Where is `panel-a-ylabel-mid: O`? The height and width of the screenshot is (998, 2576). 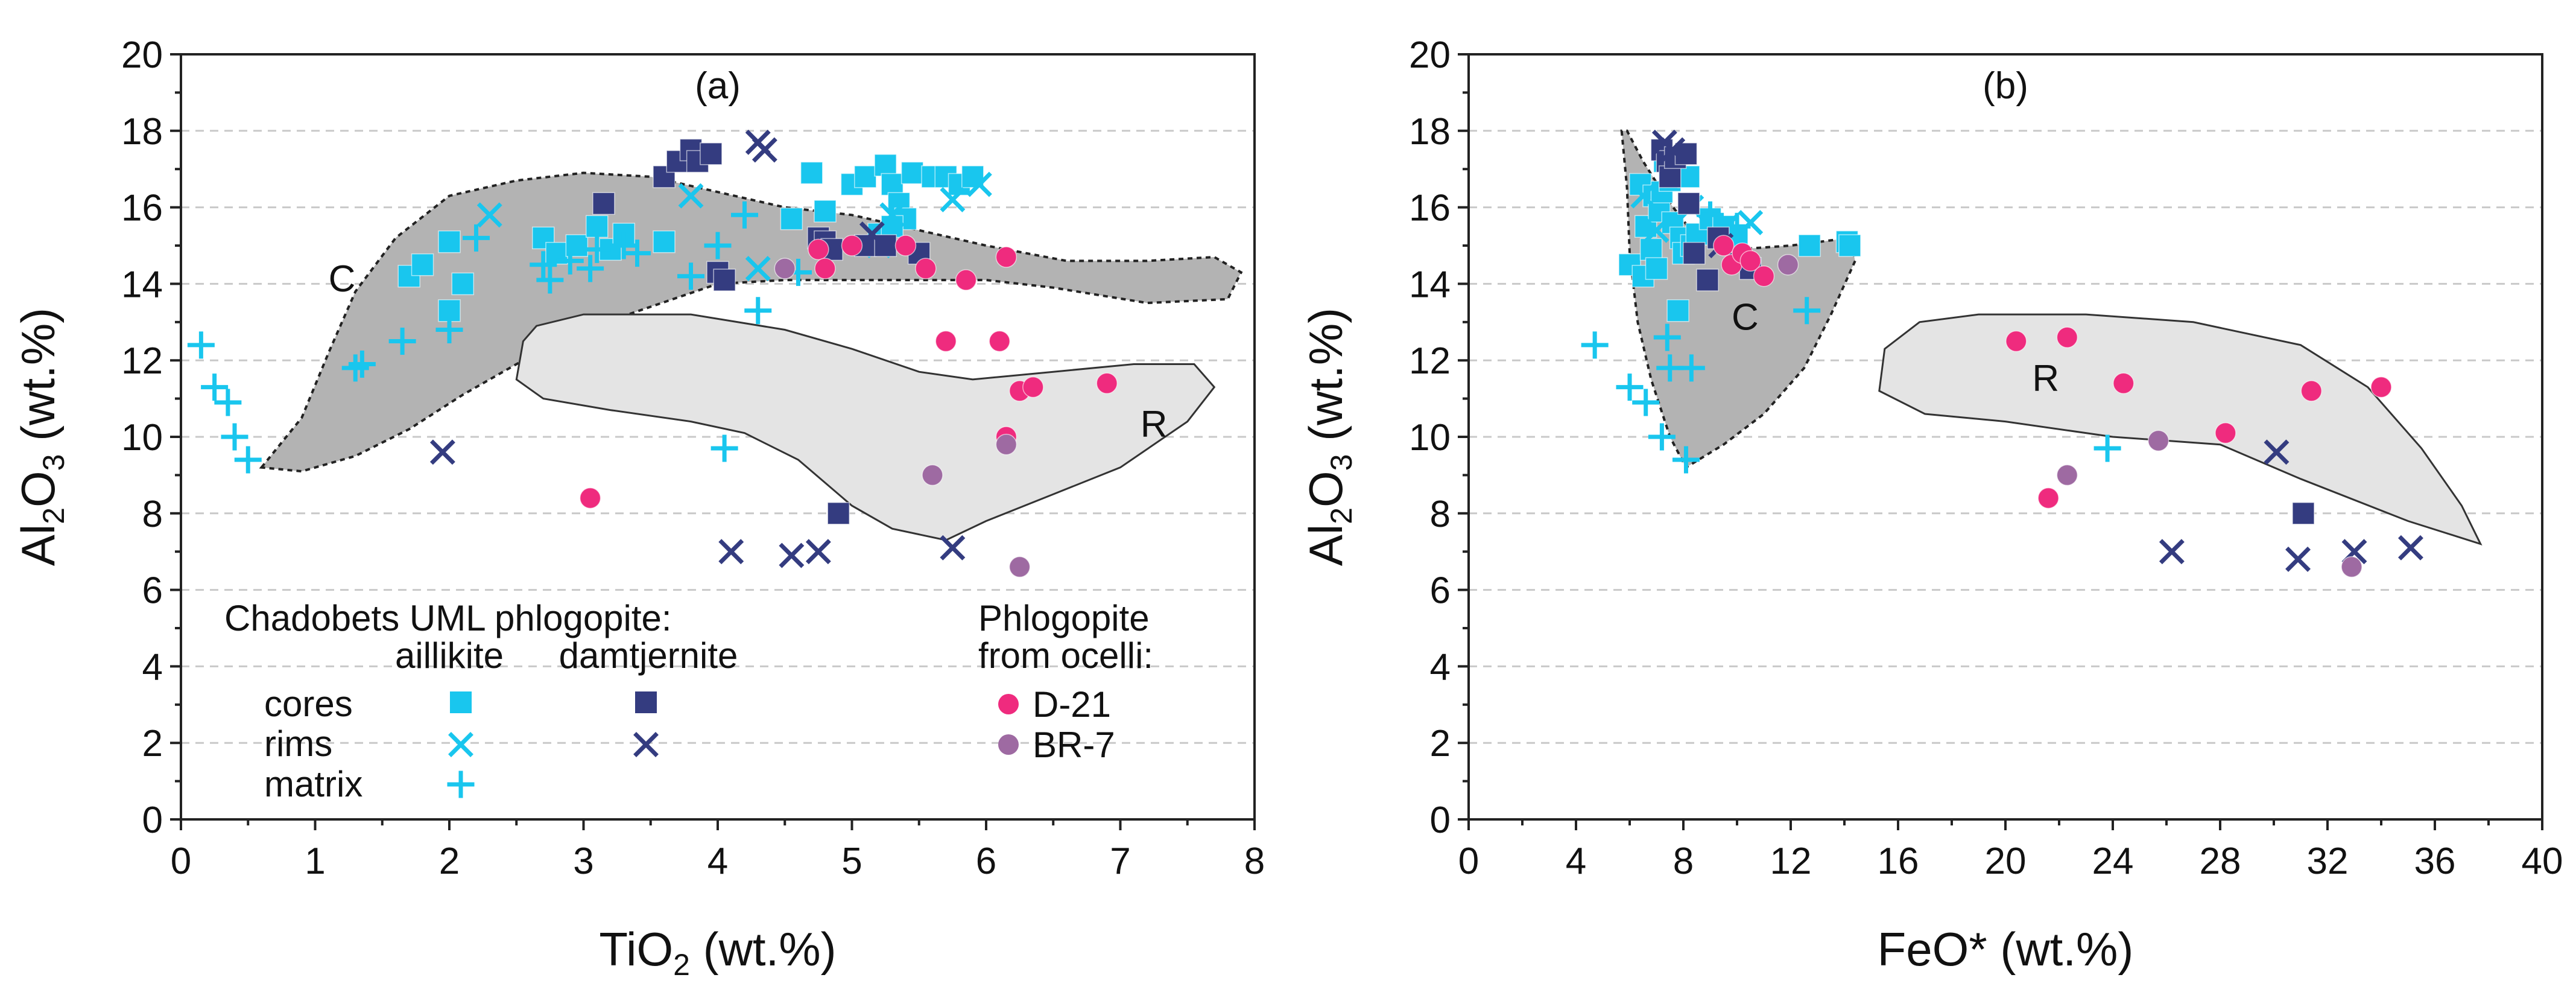 panel-a-ylabel-mid: O is located at coordinates (38, 489).